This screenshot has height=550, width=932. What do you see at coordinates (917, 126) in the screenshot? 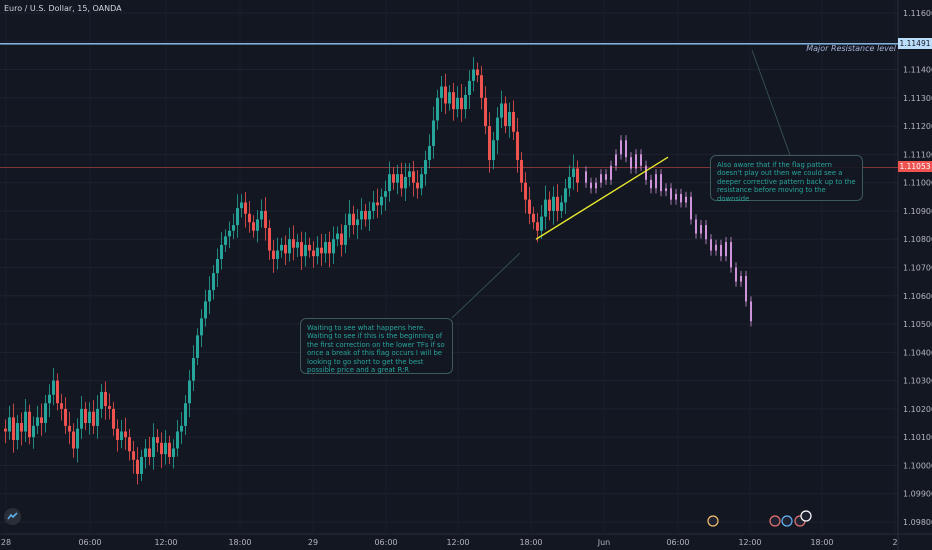
I see `y-tick-label: 1.11200` at bounding box center [917, 126].